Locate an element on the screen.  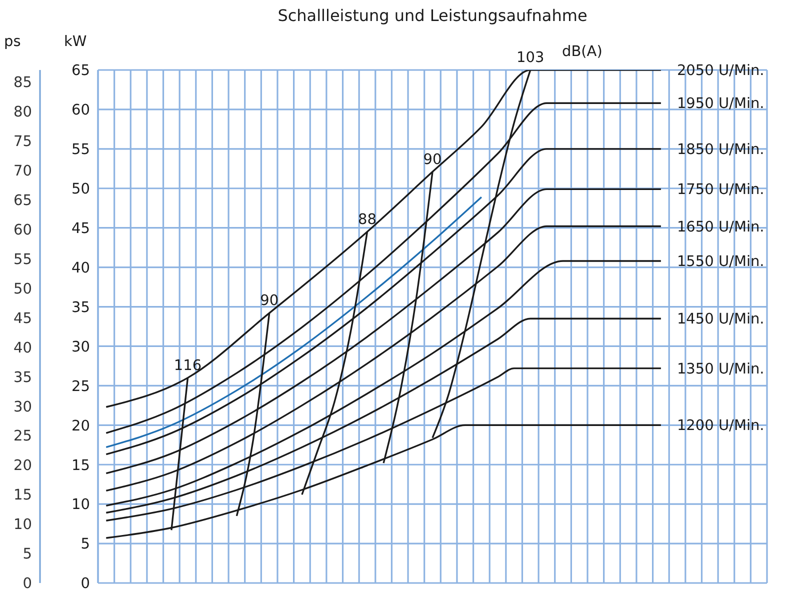
y2-tick-label: 10 is located at coordinates (23, 525).